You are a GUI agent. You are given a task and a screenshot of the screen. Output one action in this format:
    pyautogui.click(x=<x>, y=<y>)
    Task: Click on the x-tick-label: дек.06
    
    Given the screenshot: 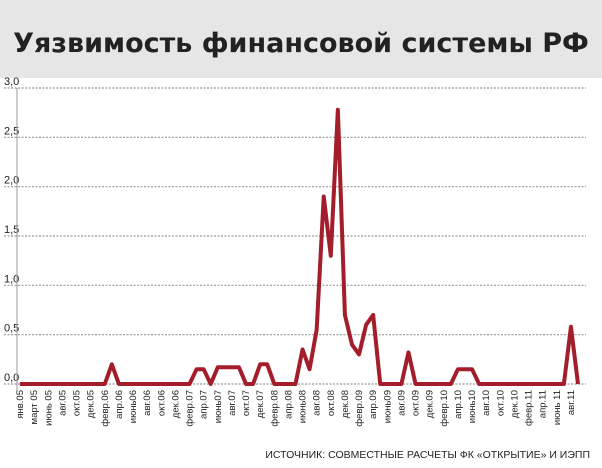 What is the action you would take?
    pyautogui.click(x=175, y=404)
    